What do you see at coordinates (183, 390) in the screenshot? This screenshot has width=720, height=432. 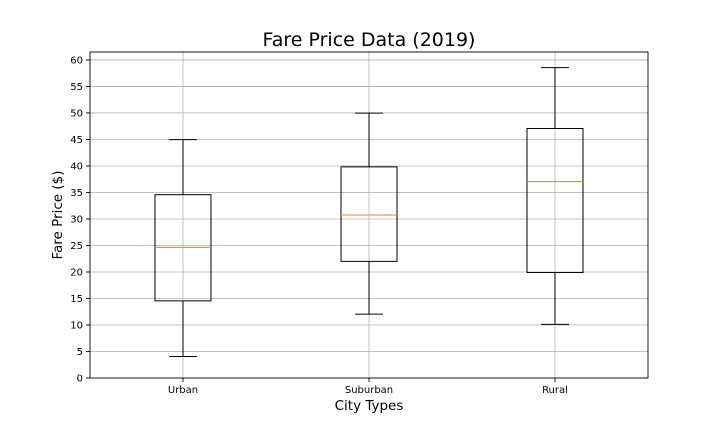 I see `x-tick-label: Urban` at bounding box center [183, 390].